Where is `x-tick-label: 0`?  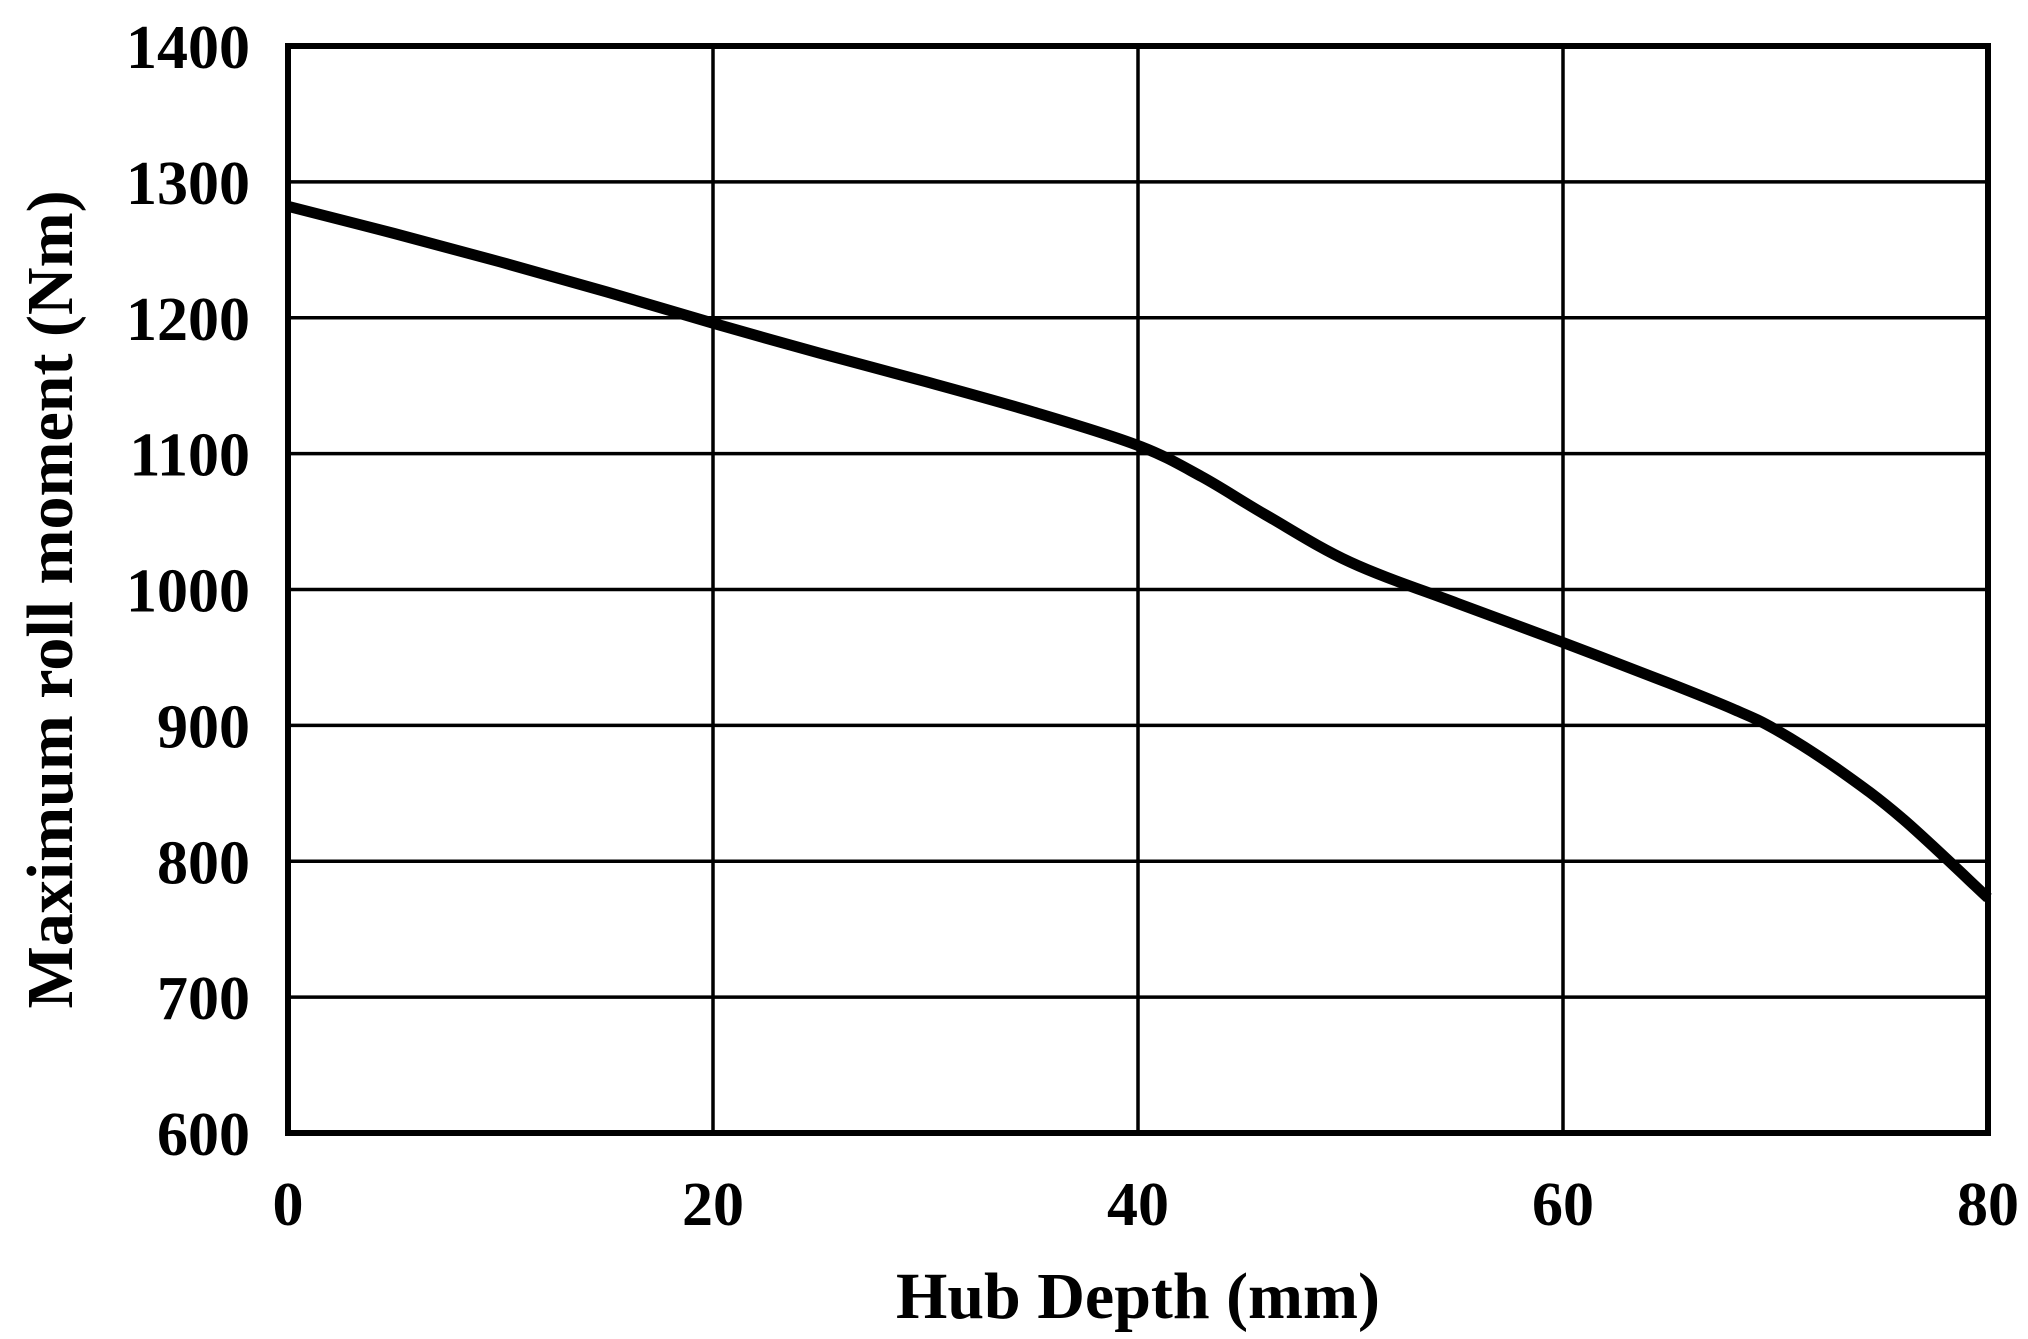 x-tick-label: 0 is located at coordinates (288, 1205).